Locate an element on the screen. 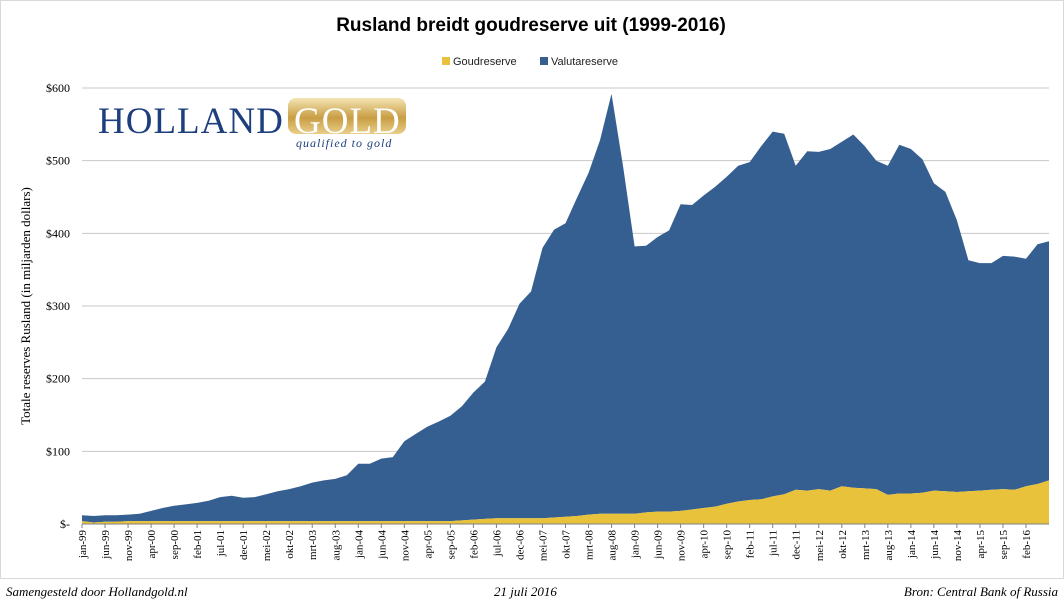 The height and width of the screenshot is (603, 1064). x-tick-label: sep-15 is located at coordinates (1004, 545).